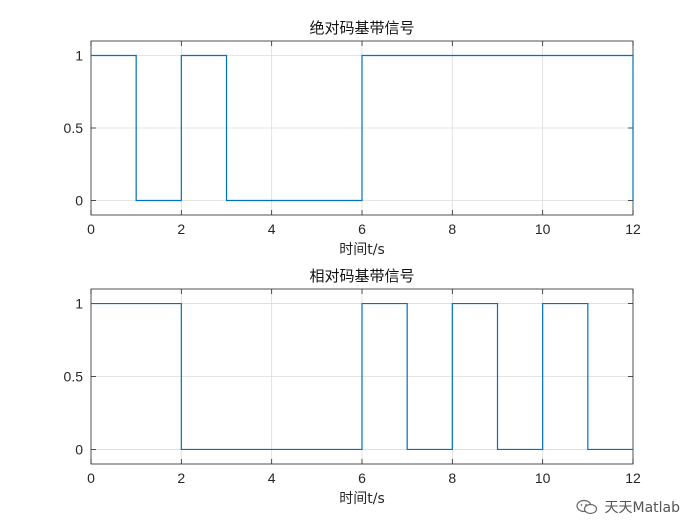 The image size is (700, 525). What do you see at coordinates (361, 276) in the screenshot?
I see `chart-2-title: 相对码基带信号` at bounding box center [361, 276].